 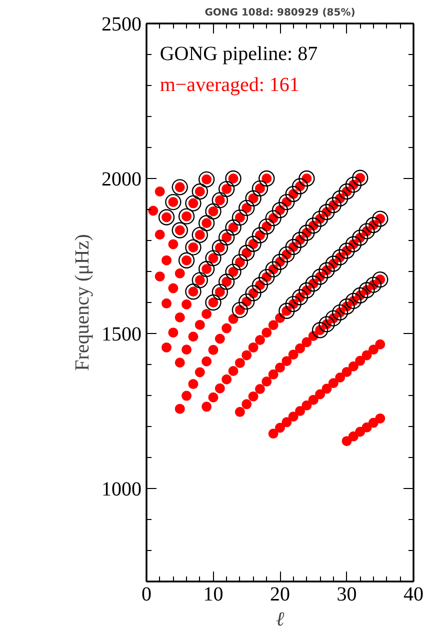 What do you see at coordinates (122, 25) in the screenshot?
I see `y-tick-label: 2500` at bounding box center [122, 25].